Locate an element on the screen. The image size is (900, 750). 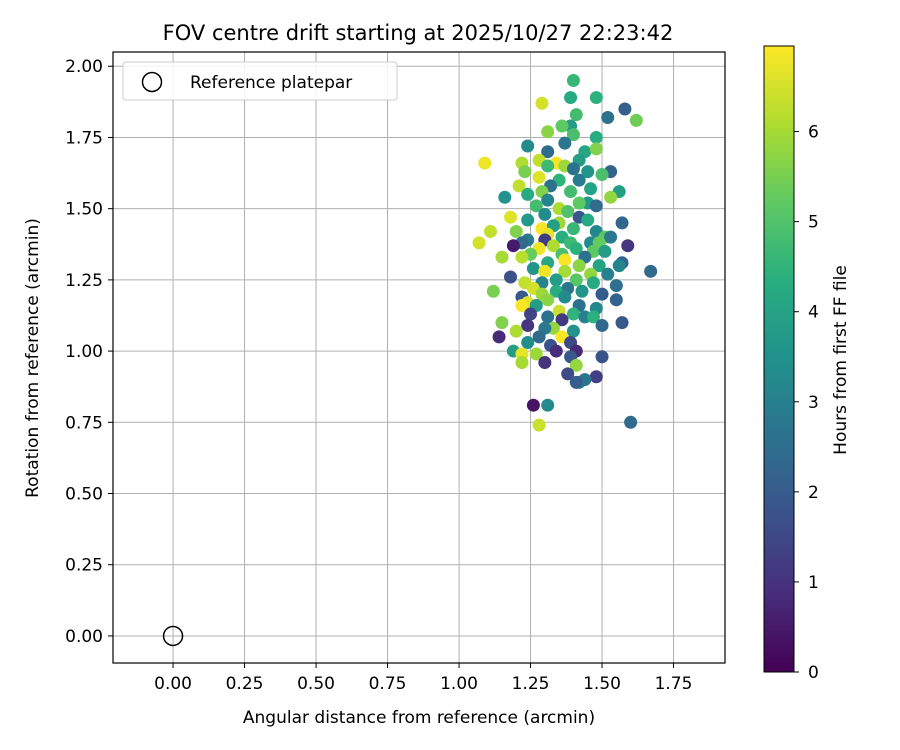
colorbar-tick-label: 6 is located at coordinates (813, 133).